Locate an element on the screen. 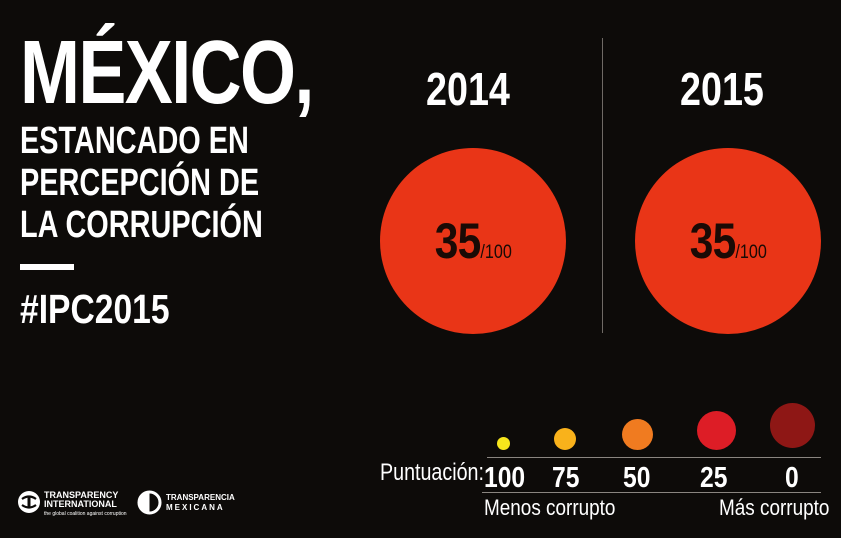  legend-value-25: 25 is located at coordinates (714, 478).